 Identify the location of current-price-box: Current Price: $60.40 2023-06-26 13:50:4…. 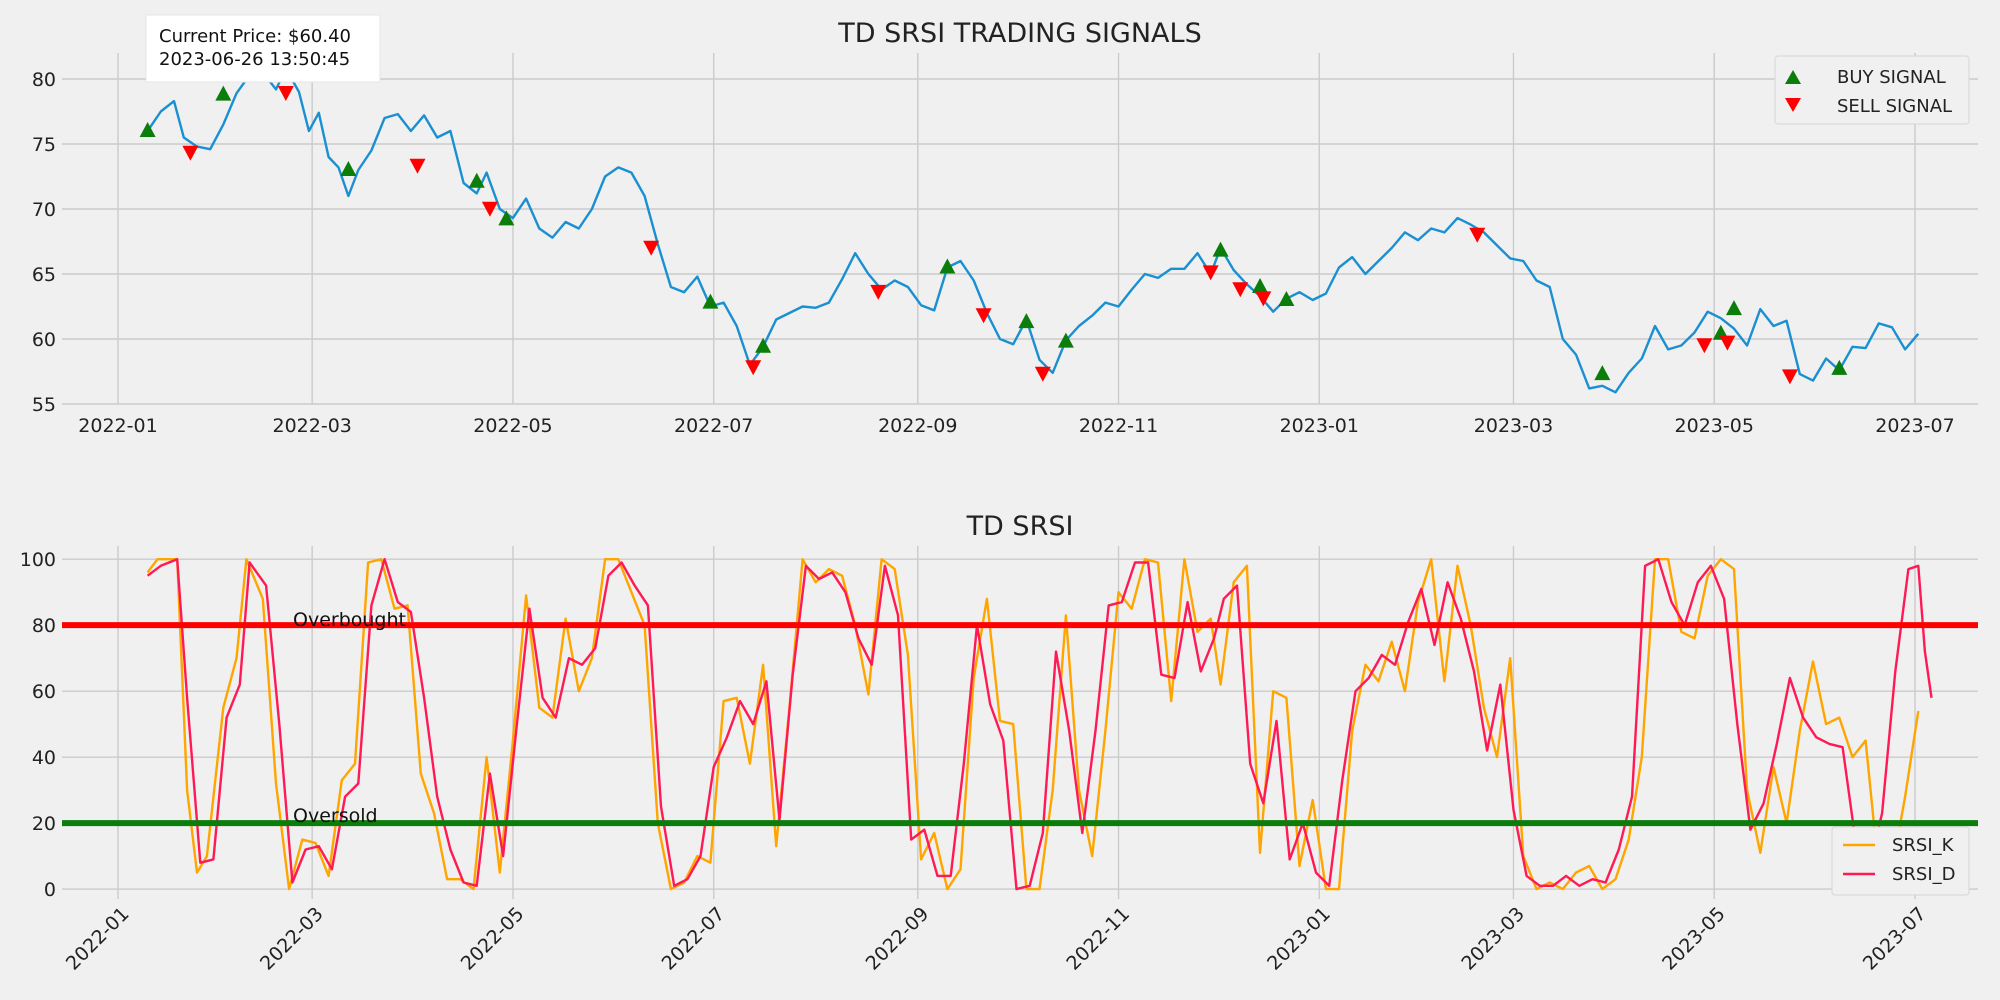
(263, 48).